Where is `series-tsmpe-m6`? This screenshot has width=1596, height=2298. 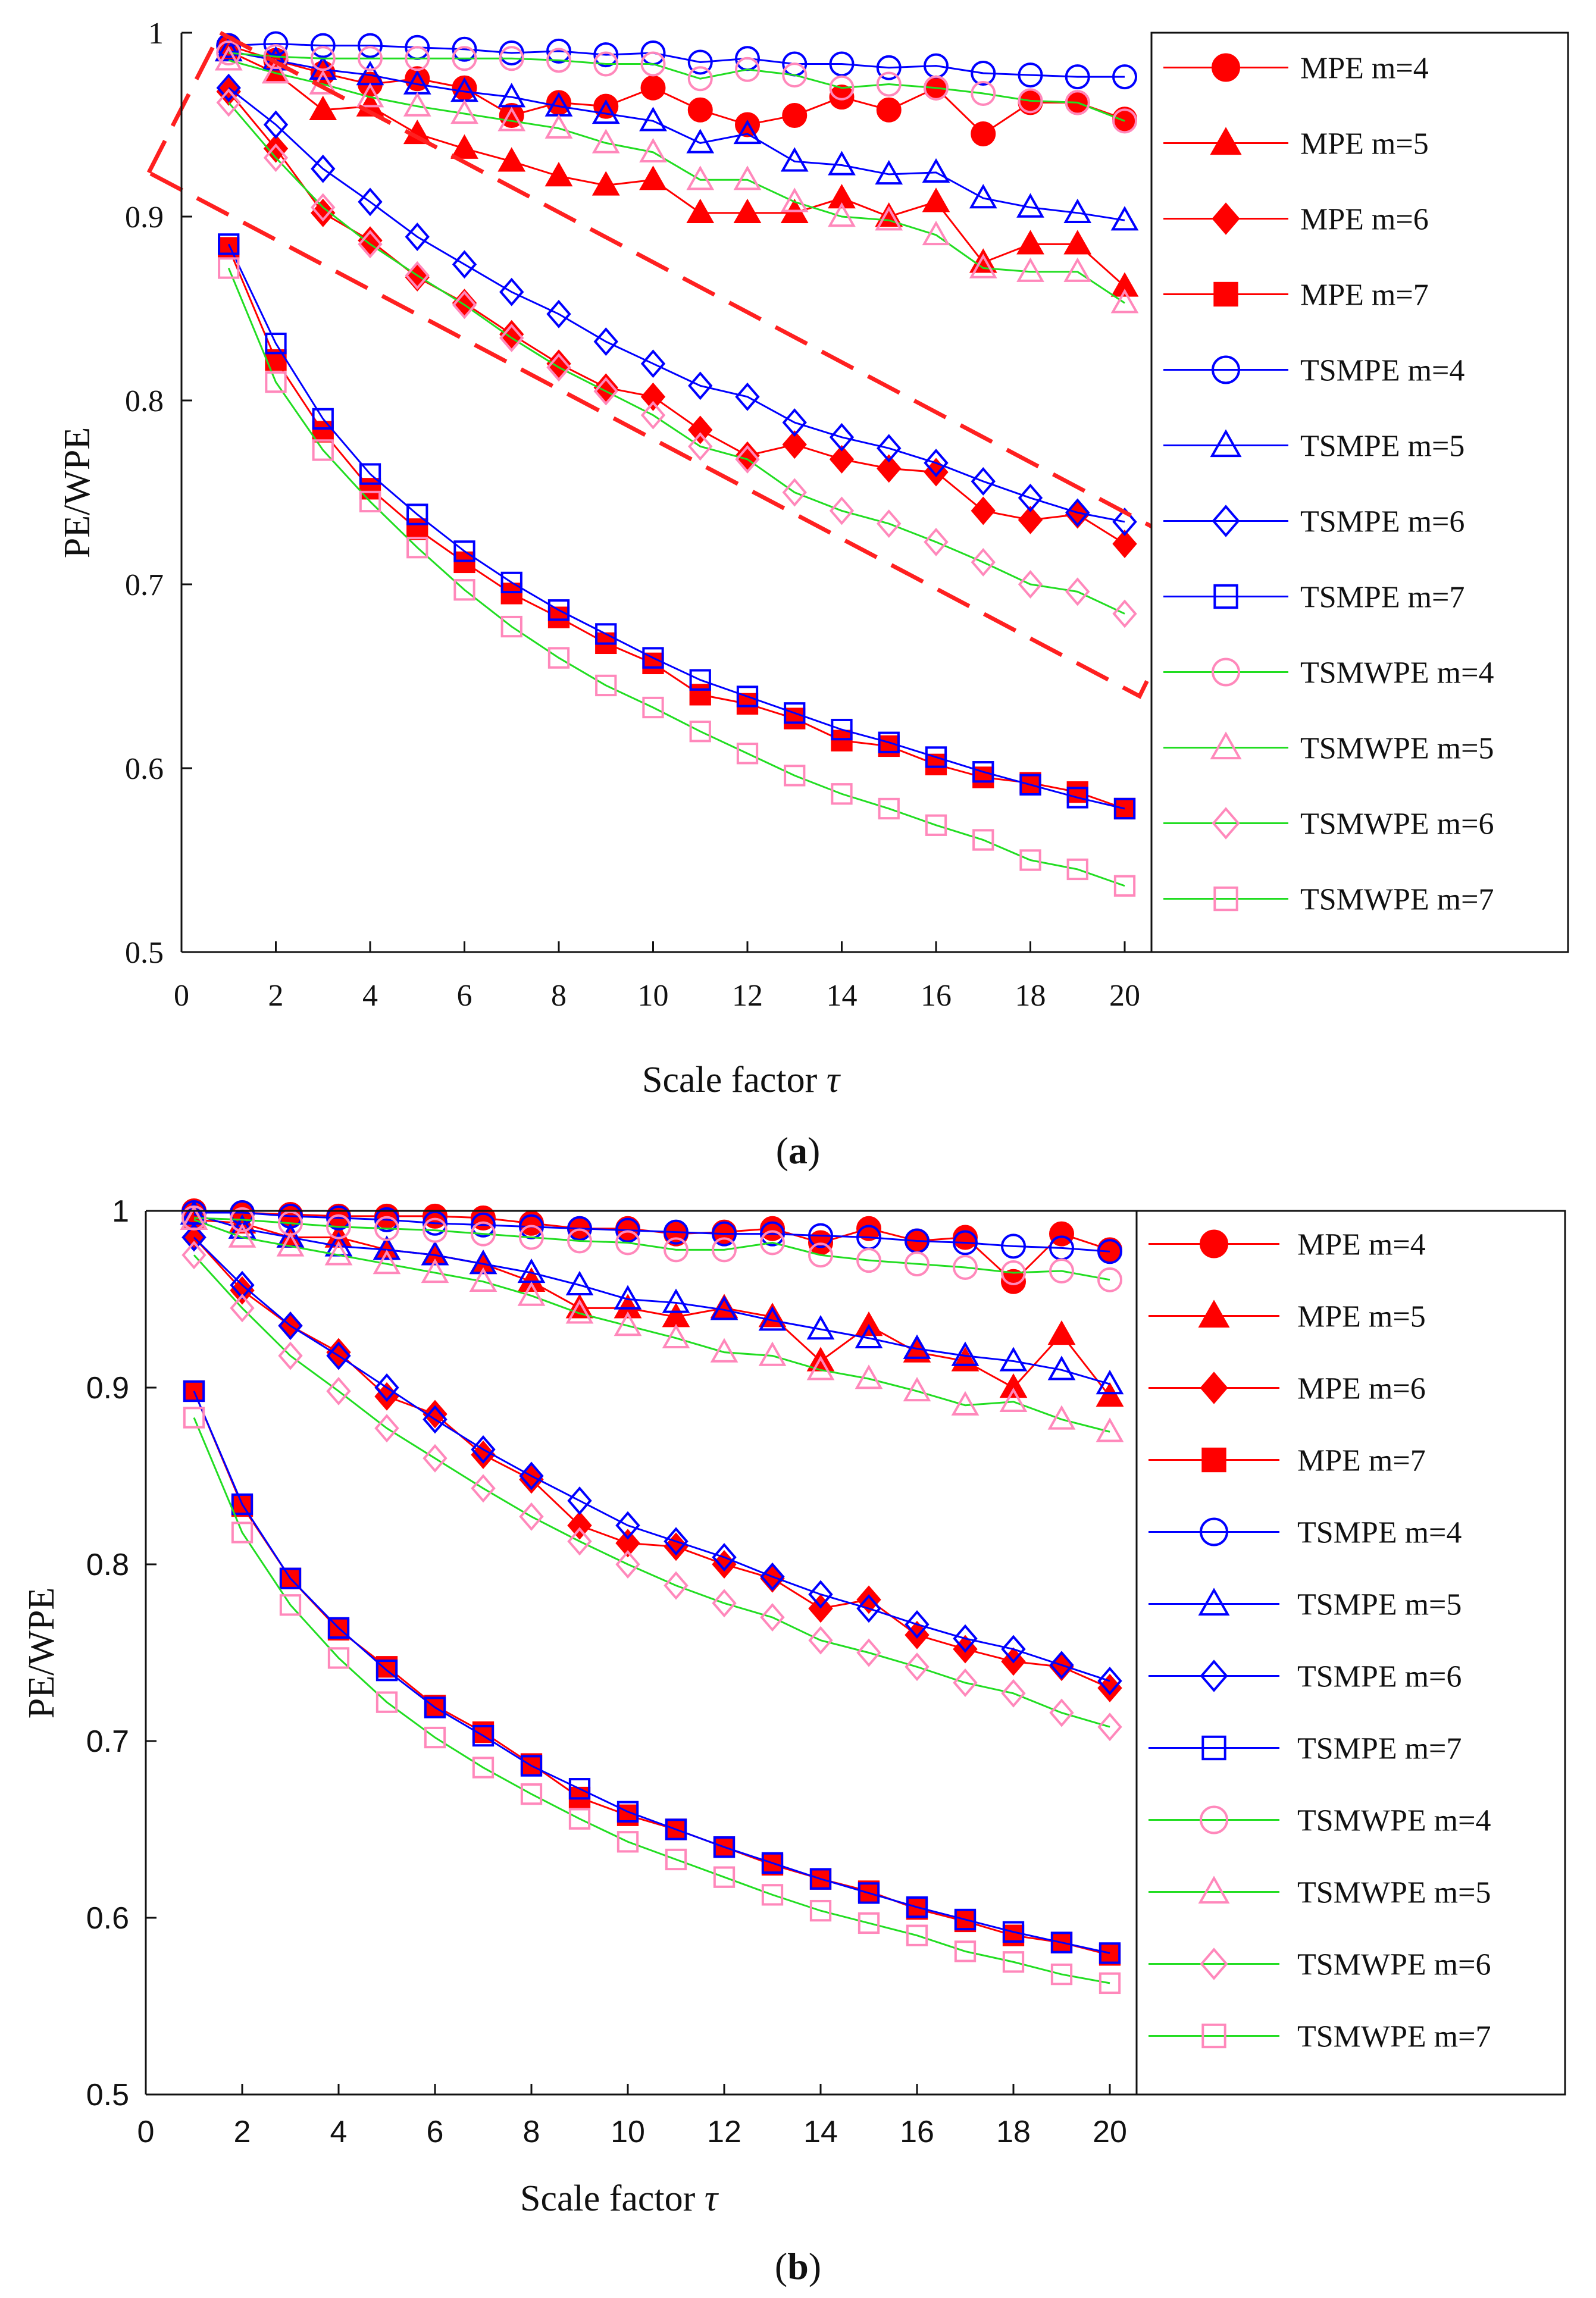
series-tsmpe-m6 is located at coordinates (651, 1459).